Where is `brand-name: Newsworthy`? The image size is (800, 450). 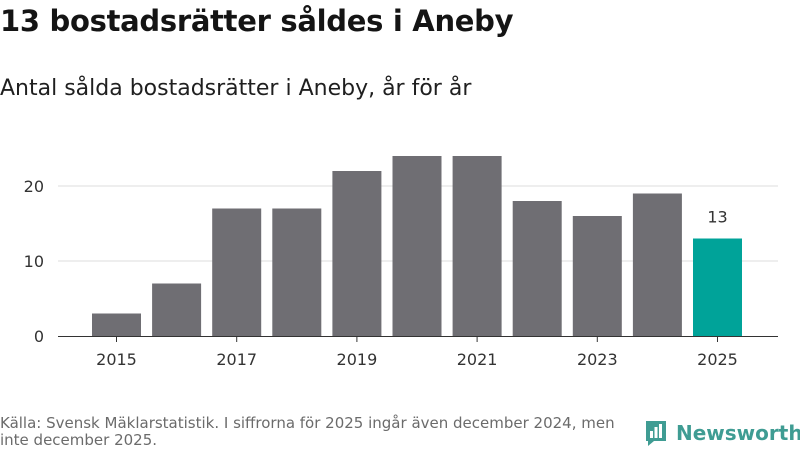 brand-name: Newsworthy is located at coordinates (738, 433).